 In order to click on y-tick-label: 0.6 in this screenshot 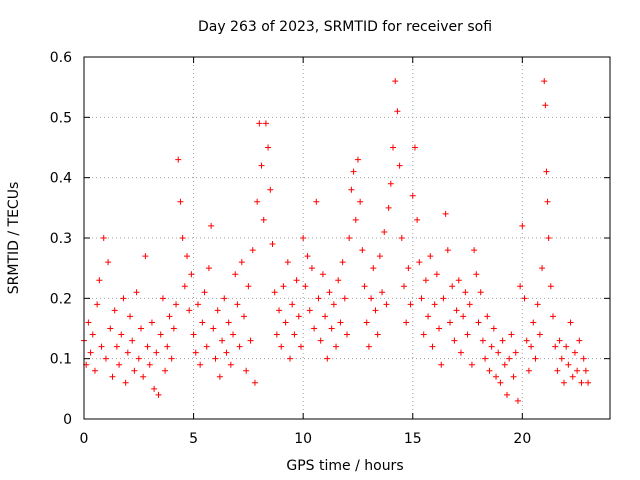, I will do `click(61, 58)`.